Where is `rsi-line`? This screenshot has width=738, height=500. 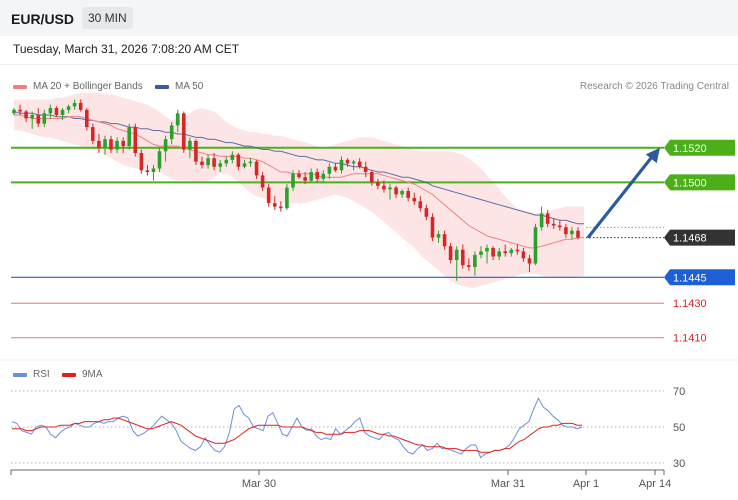
rsi-line is located at coordinates (297, 428).